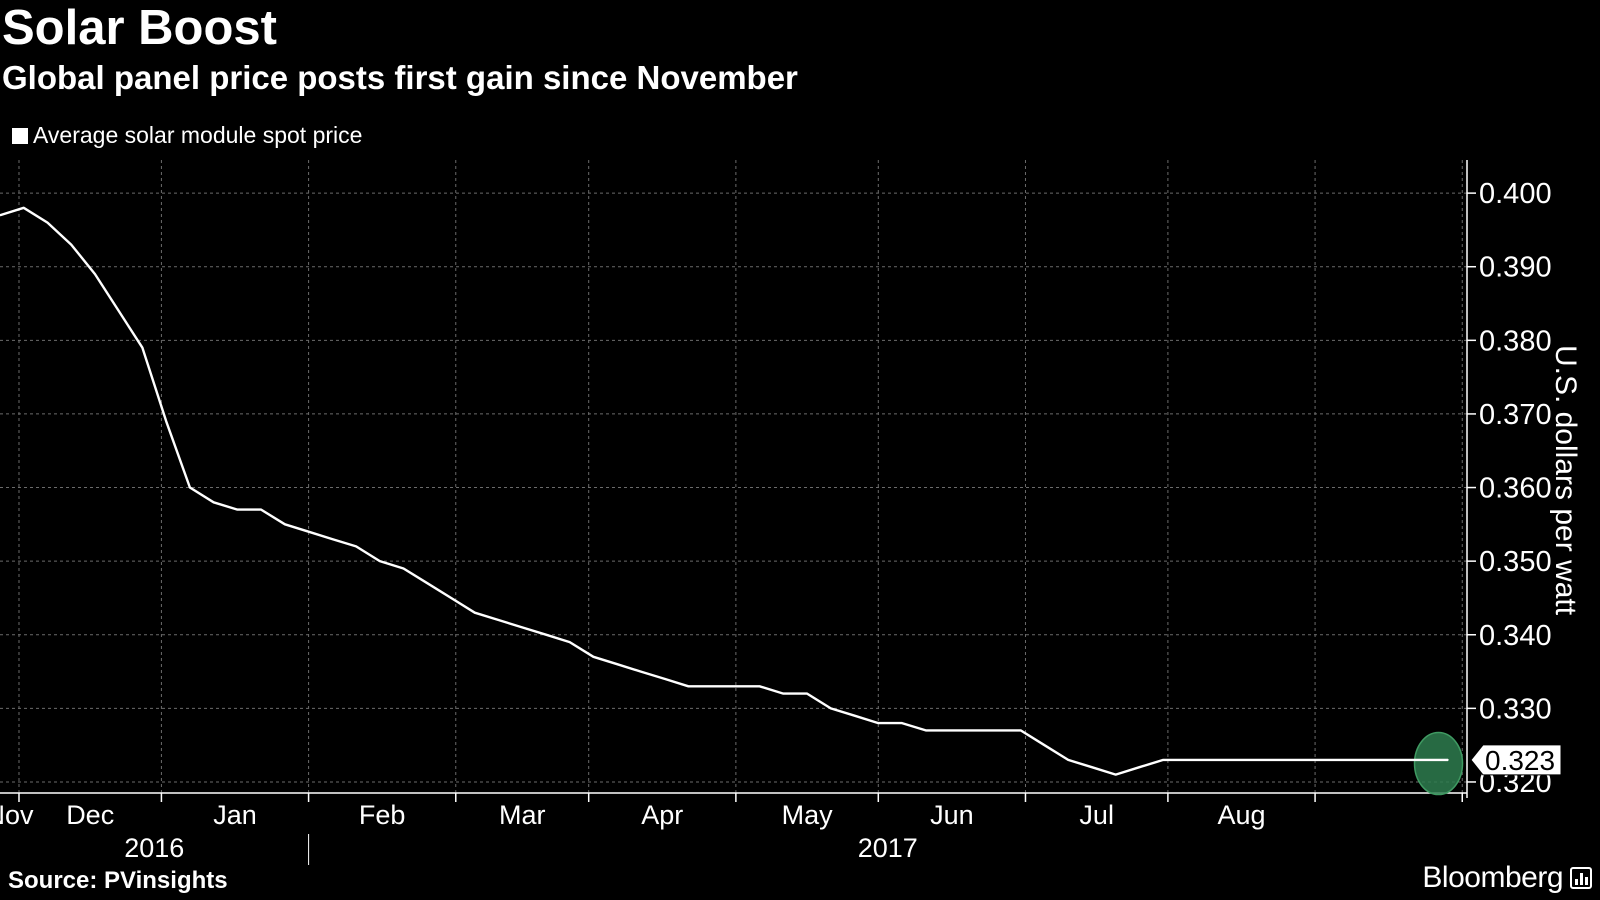 This screenshot has height=900, width=1600. What do you see at coordinates (952, 815) in the screenshot?
I see `x-tick-label: Jun` at bounding box center [952, 815].